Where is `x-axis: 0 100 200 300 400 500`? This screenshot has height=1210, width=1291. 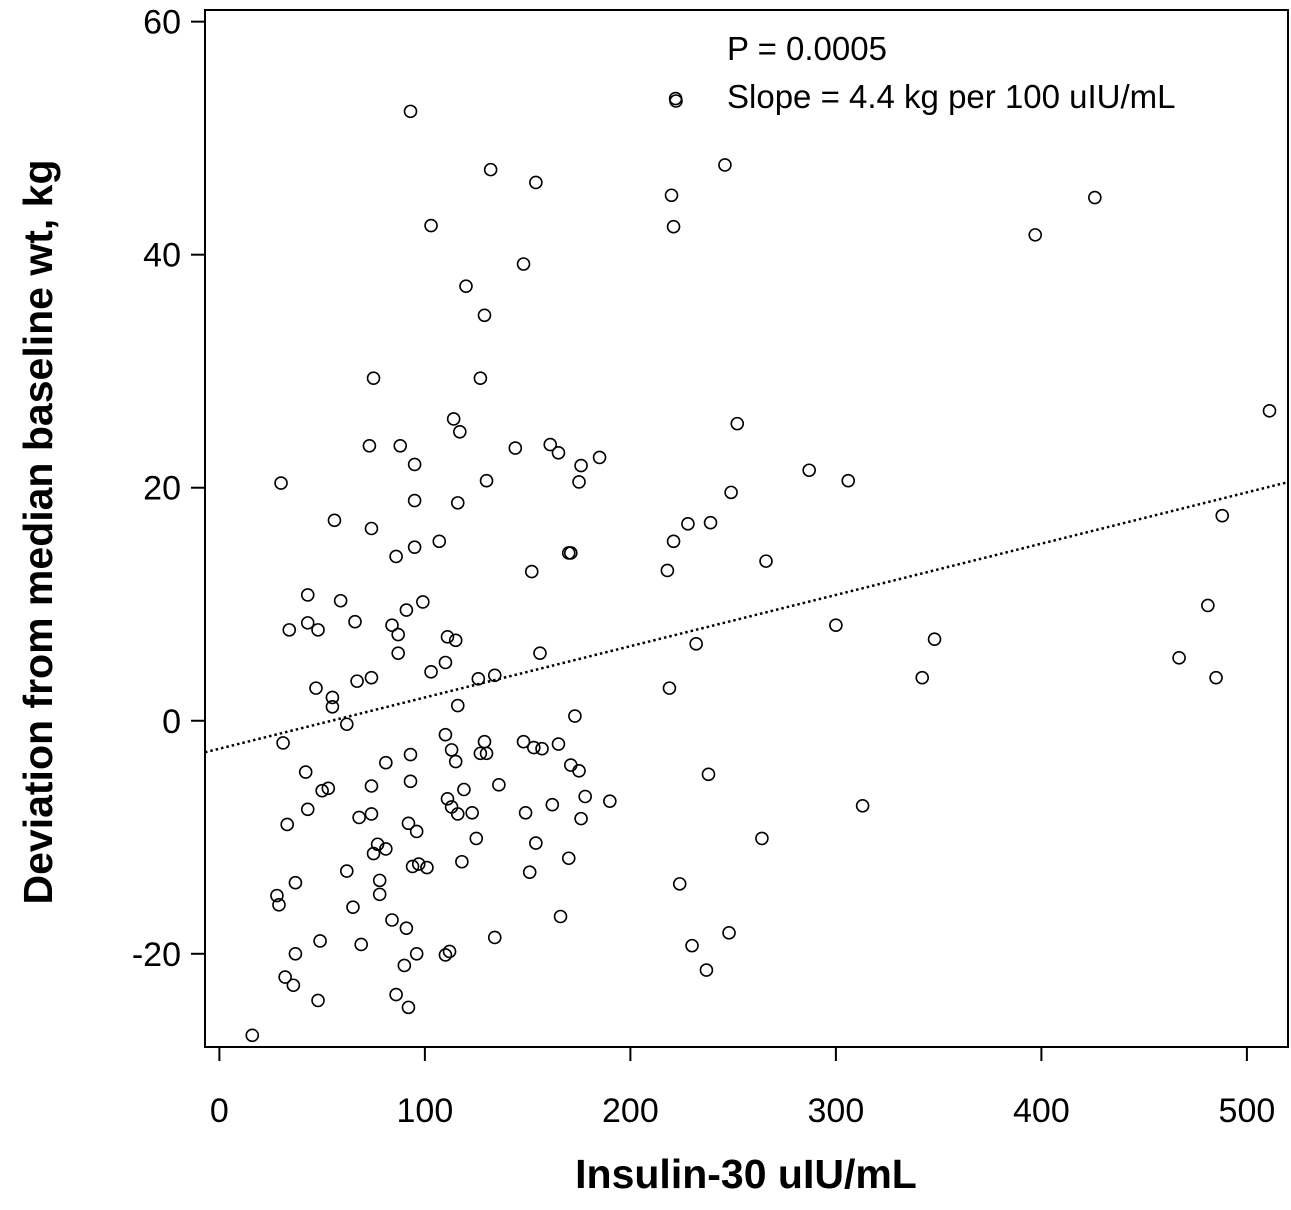 x-axis: 0 100 200 300 400 500 is located at coordinates (742, 1088).